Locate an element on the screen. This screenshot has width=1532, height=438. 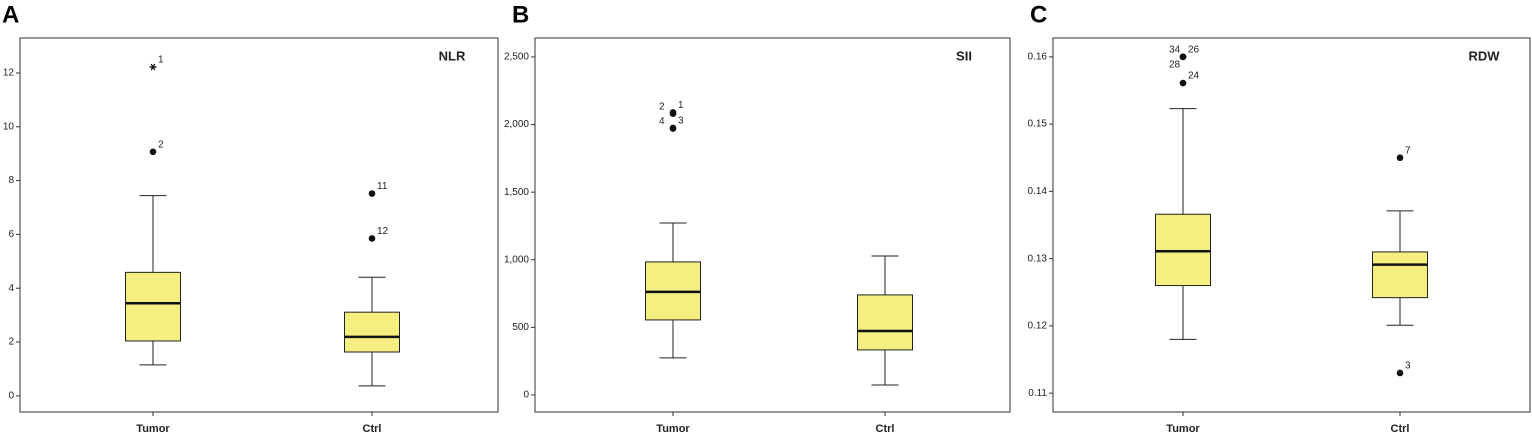
y-tick-label: 1,000 is located at coordinates (516, 259).